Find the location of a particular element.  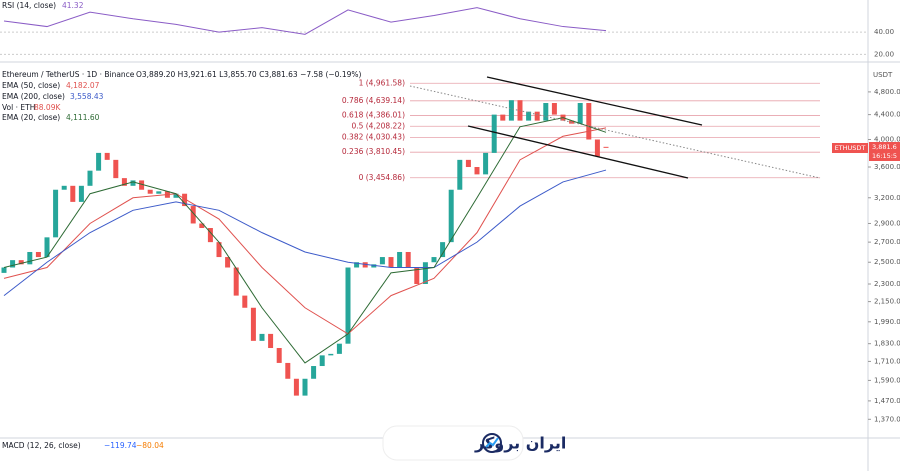

y-tick-label: 3,600.00 is located at coordinates (887, 167).